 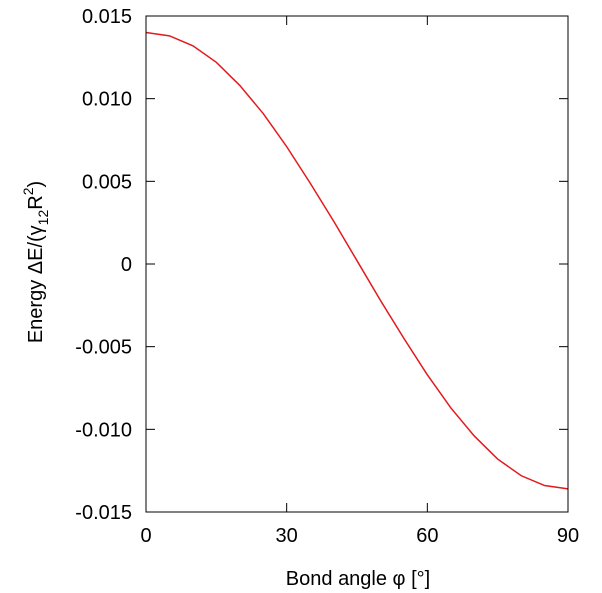 What do you see at coordinates (287, 536) in the screenshot?
I see `x-tick-label: 30` at bounding box center [287, 536].